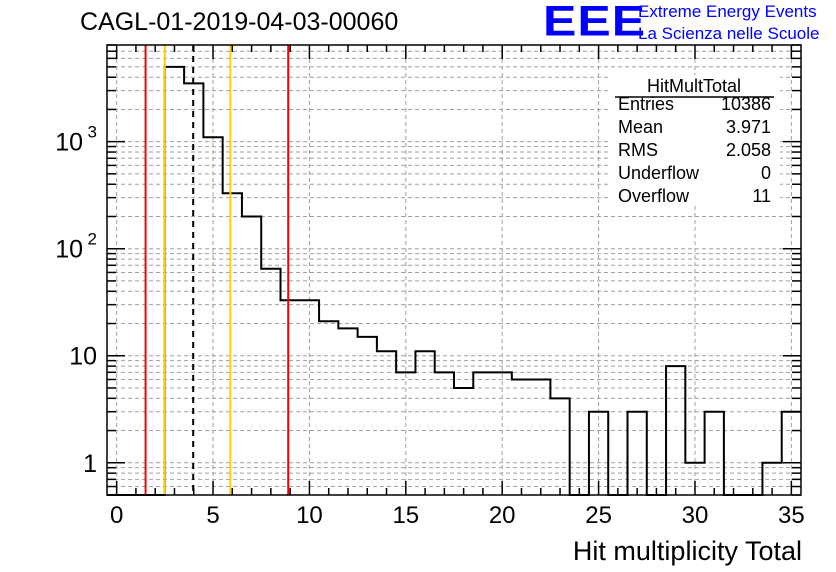  I want to click on stats-row-value: 0, so click(766, 173).